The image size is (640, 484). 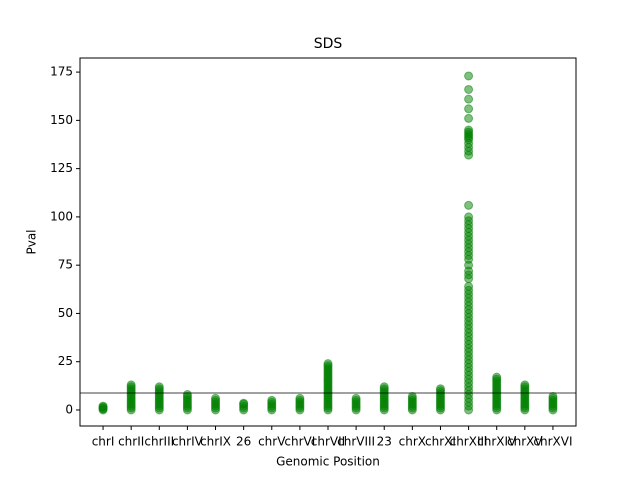 What do you see at coordinates (188, 442) in the screenshot?
I see `x-tick-label: chrIV` at bounding box center [188, 442].